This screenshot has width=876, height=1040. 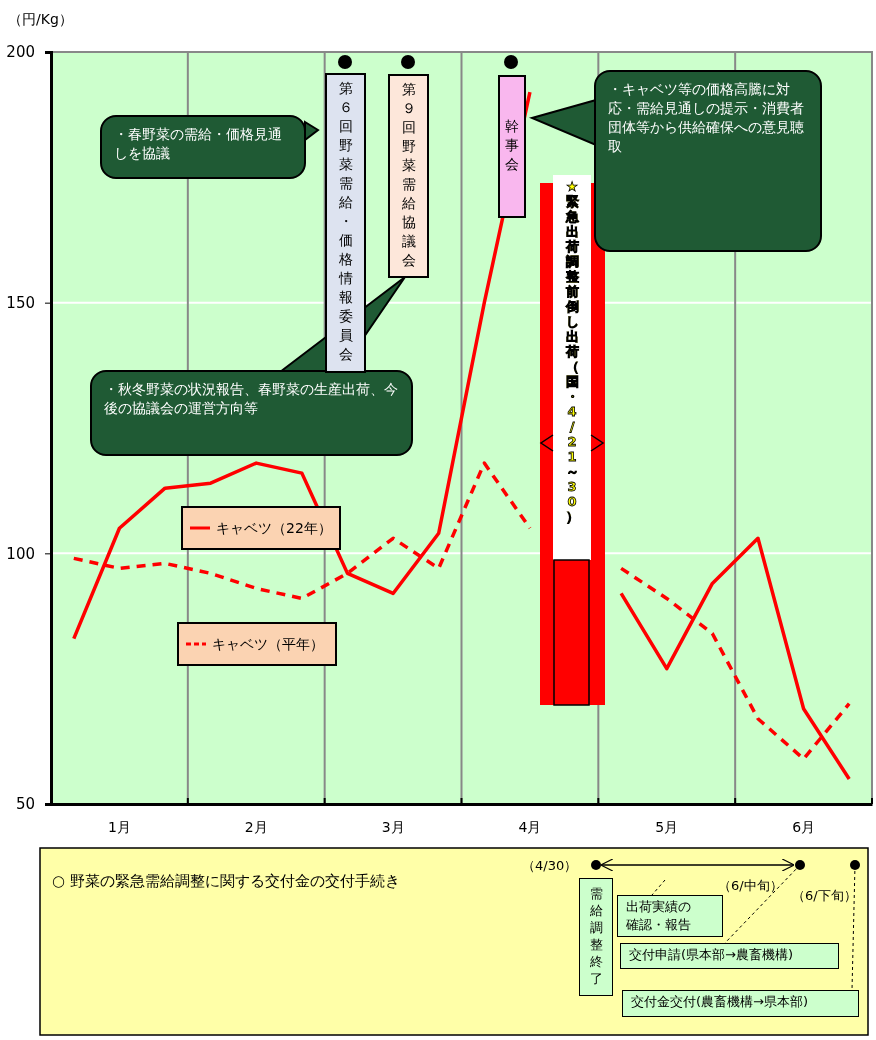 I want to click on x-tick-label: 1月, so click(x=119, y=826).